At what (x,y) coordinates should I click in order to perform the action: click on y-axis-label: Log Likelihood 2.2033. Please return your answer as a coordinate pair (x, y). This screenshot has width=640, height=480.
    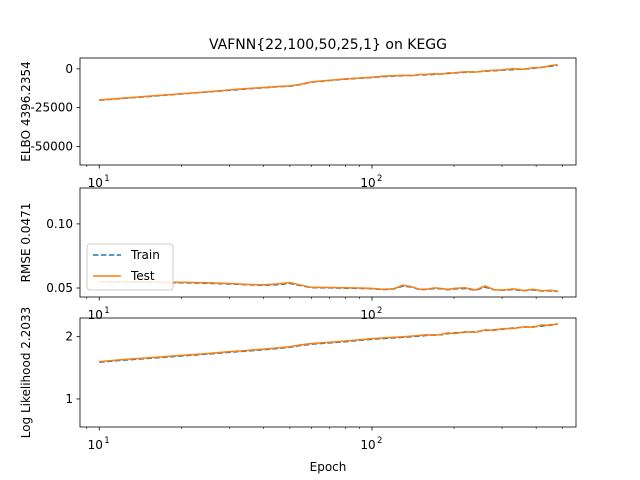
    Looking at the image, I should click on (26, 373).